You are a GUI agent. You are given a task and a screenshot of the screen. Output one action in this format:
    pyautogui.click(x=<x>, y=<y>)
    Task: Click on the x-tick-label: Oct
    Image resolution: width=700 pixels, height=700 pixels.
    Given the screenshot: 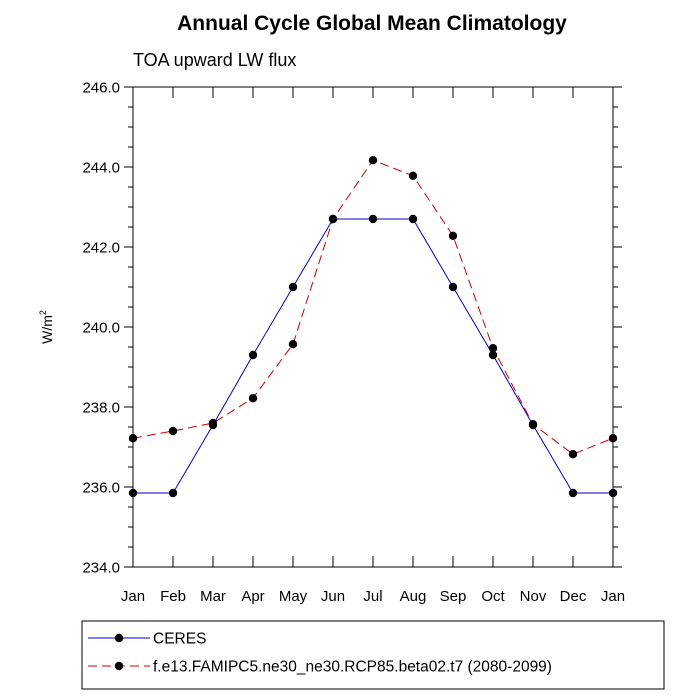 What is the action you would take?
    pyautogui.click(x=493, y=596)
    